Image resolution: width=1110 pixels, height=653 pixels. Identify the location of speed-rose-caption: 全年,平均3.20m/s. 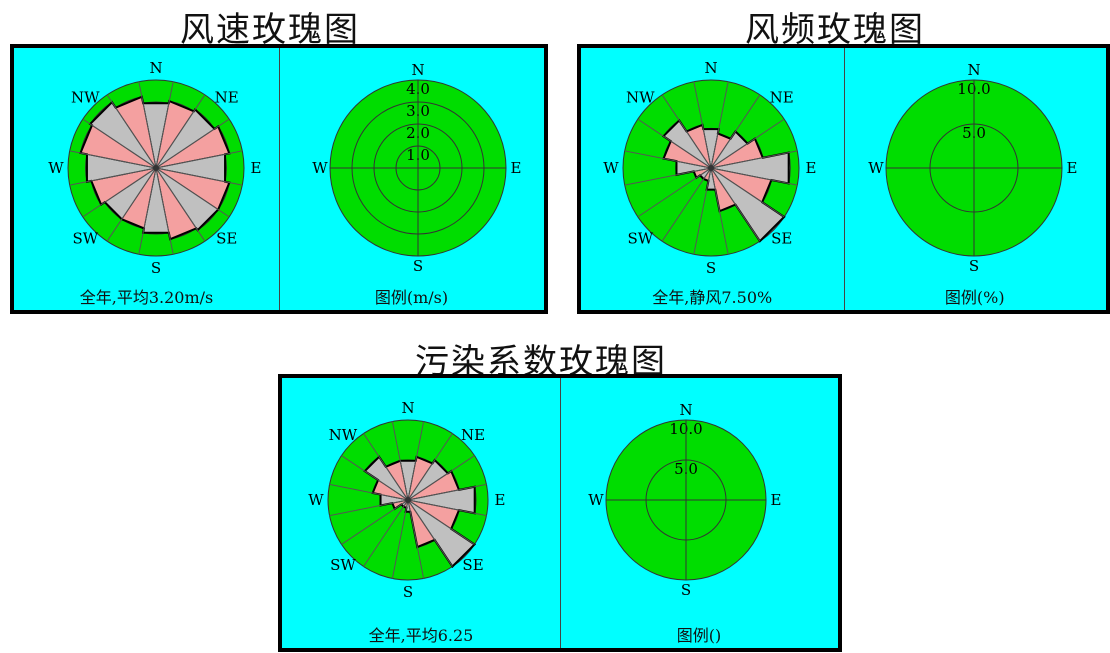
(146, 297).